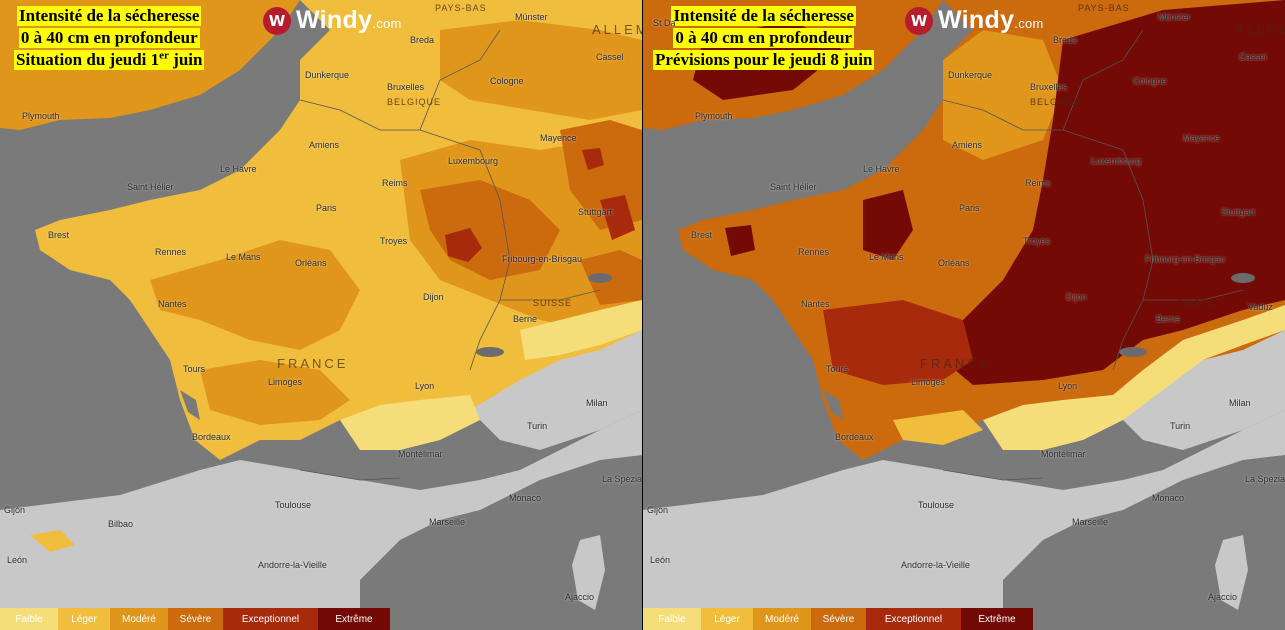 The image size is (1285, 630). Describe the element at coordinates (29, 619) in the screenshot. I see `legend-faible: Faible` at that location.